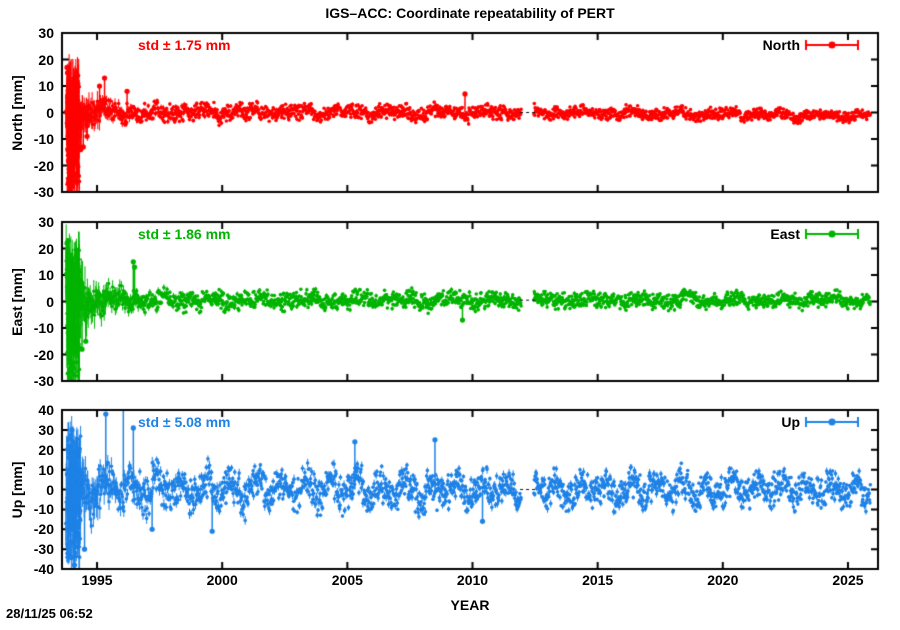 The height and width of the screenshot is (630, 900). What do you see at coordinates (790, 422) in the screenshot?
I see `legend-label-up: Up` at bounding box center [790, 422].